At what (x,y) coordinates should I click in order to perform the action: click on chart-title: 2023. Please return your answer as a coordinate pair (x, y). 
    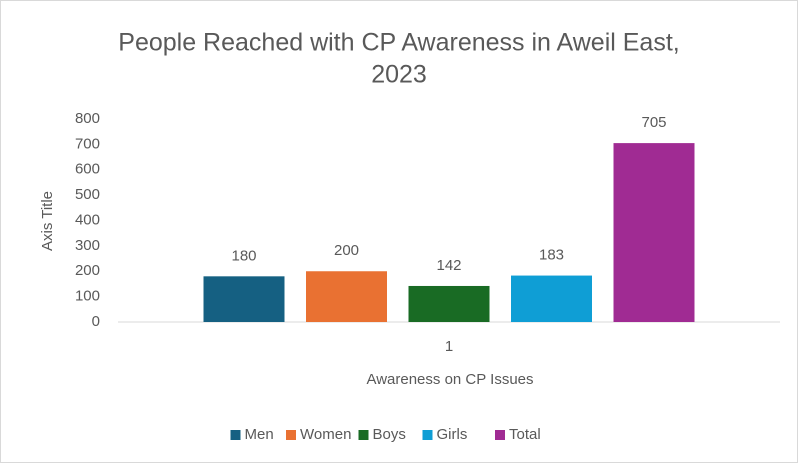
    Looking at the image, I should click on (399, 75).